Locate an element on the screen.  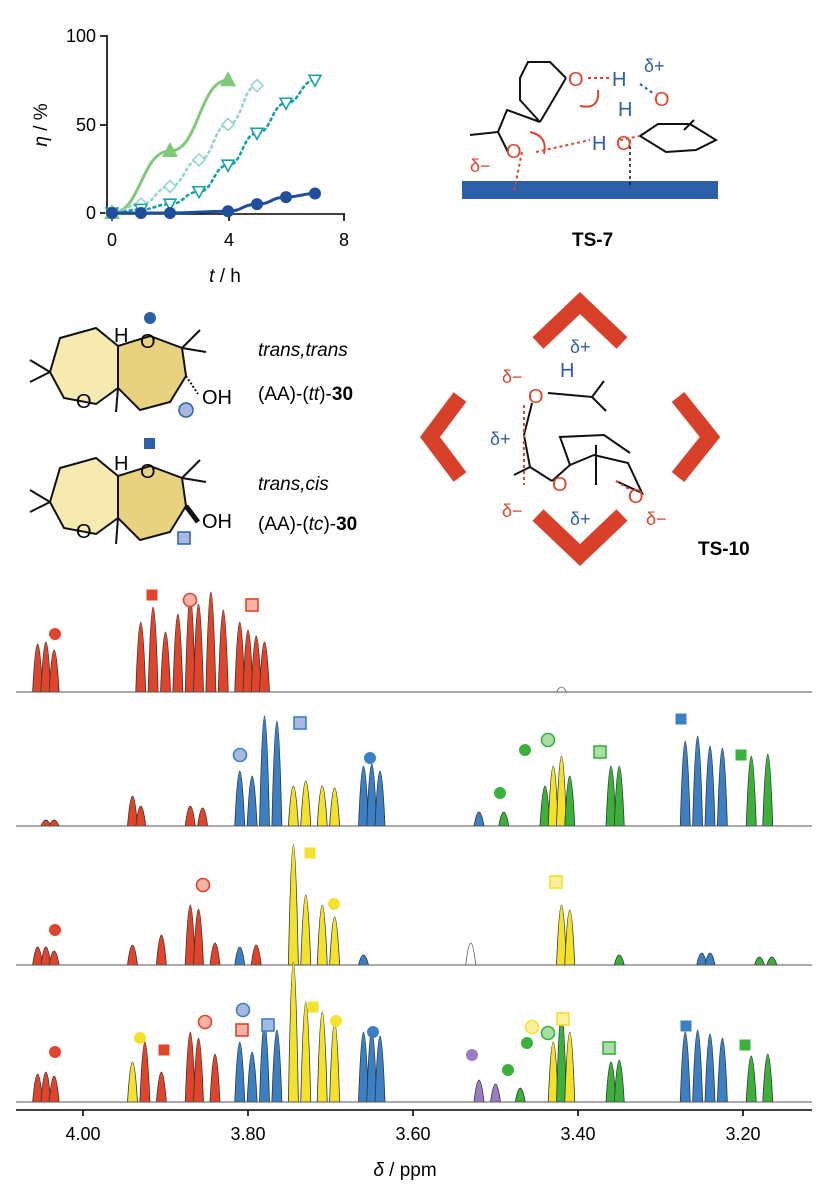
compound-1-o: O is located at coordinates (148, 342).